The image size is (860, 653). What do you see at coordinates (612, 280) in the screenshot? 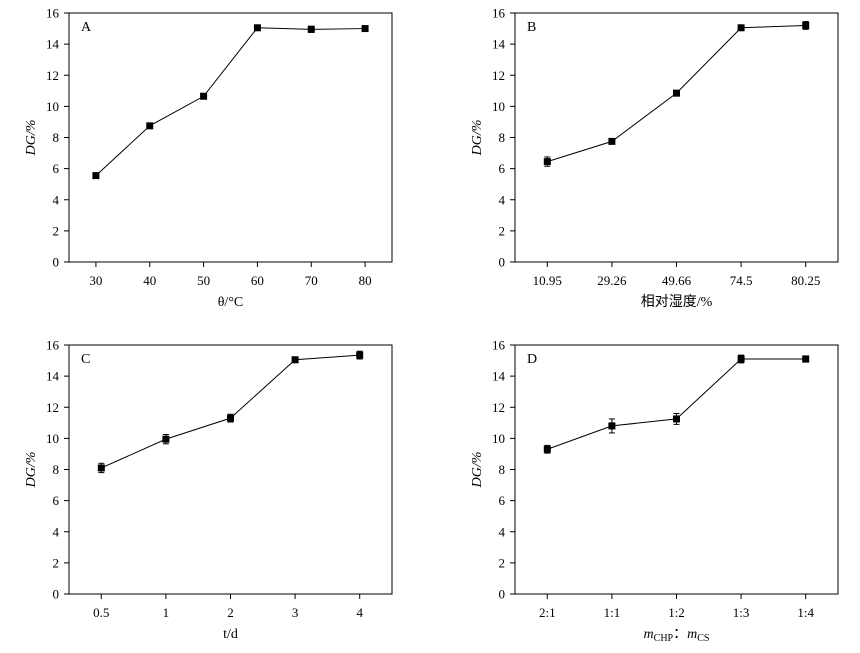
I see `x-tick-label: 29.26` at bounding box center [612, 280].